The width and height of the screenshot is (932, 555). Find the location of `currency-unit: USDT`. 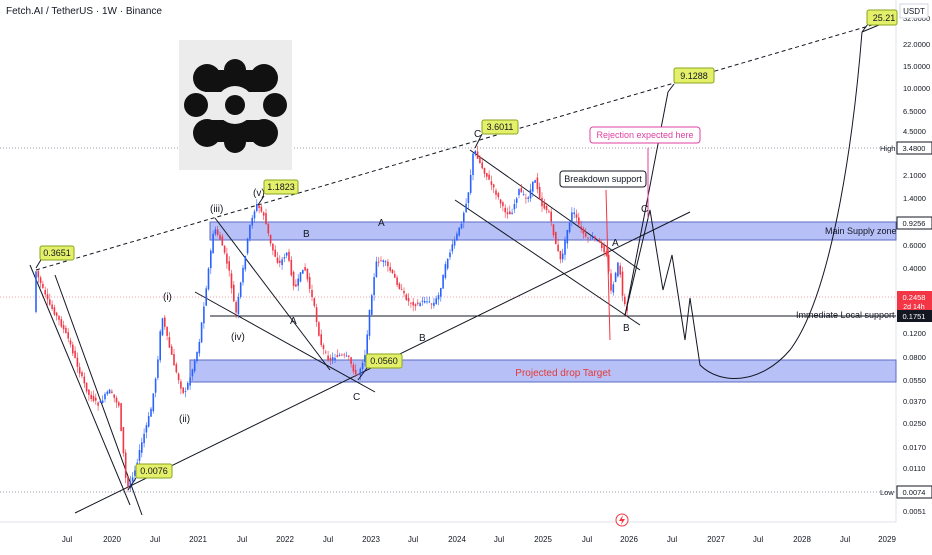

currency-unit: USDT is located at coordinates (914, 11).